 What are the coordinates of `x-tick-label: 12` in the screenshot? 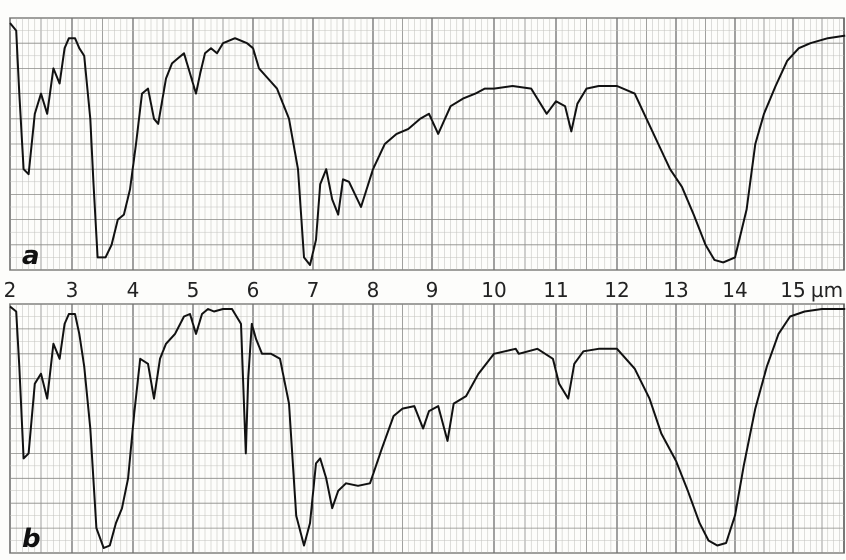 It's located at (616, 290).